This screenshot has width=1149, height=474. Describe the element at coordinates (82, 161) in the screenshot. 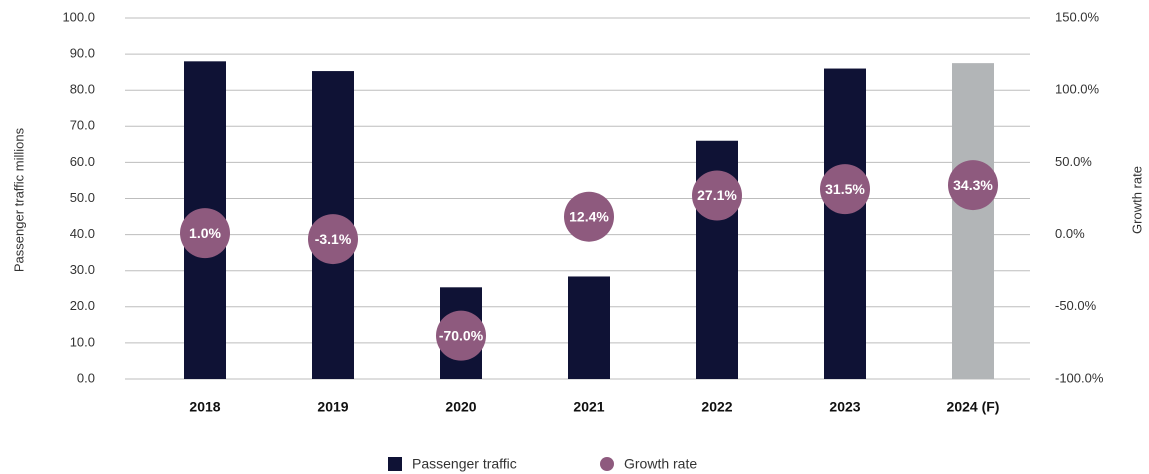

I see `y-tick-label: 60.0` at that location.